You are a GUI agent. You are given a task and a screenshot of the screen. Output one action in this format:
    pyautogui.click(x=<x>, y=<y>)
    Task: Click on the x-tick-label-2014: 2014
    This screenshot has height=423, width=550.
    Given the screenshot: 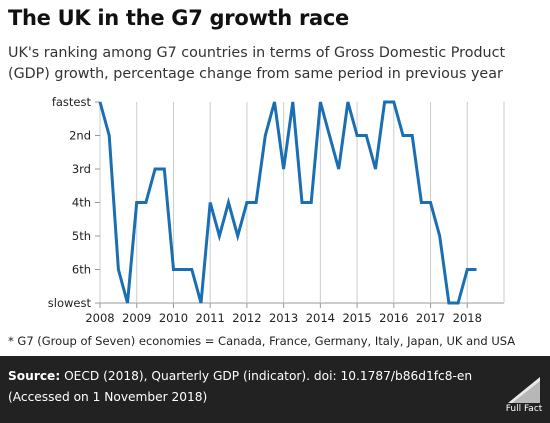 What is the action you would take?
    pyautogui.click(x=320, y=318)
    